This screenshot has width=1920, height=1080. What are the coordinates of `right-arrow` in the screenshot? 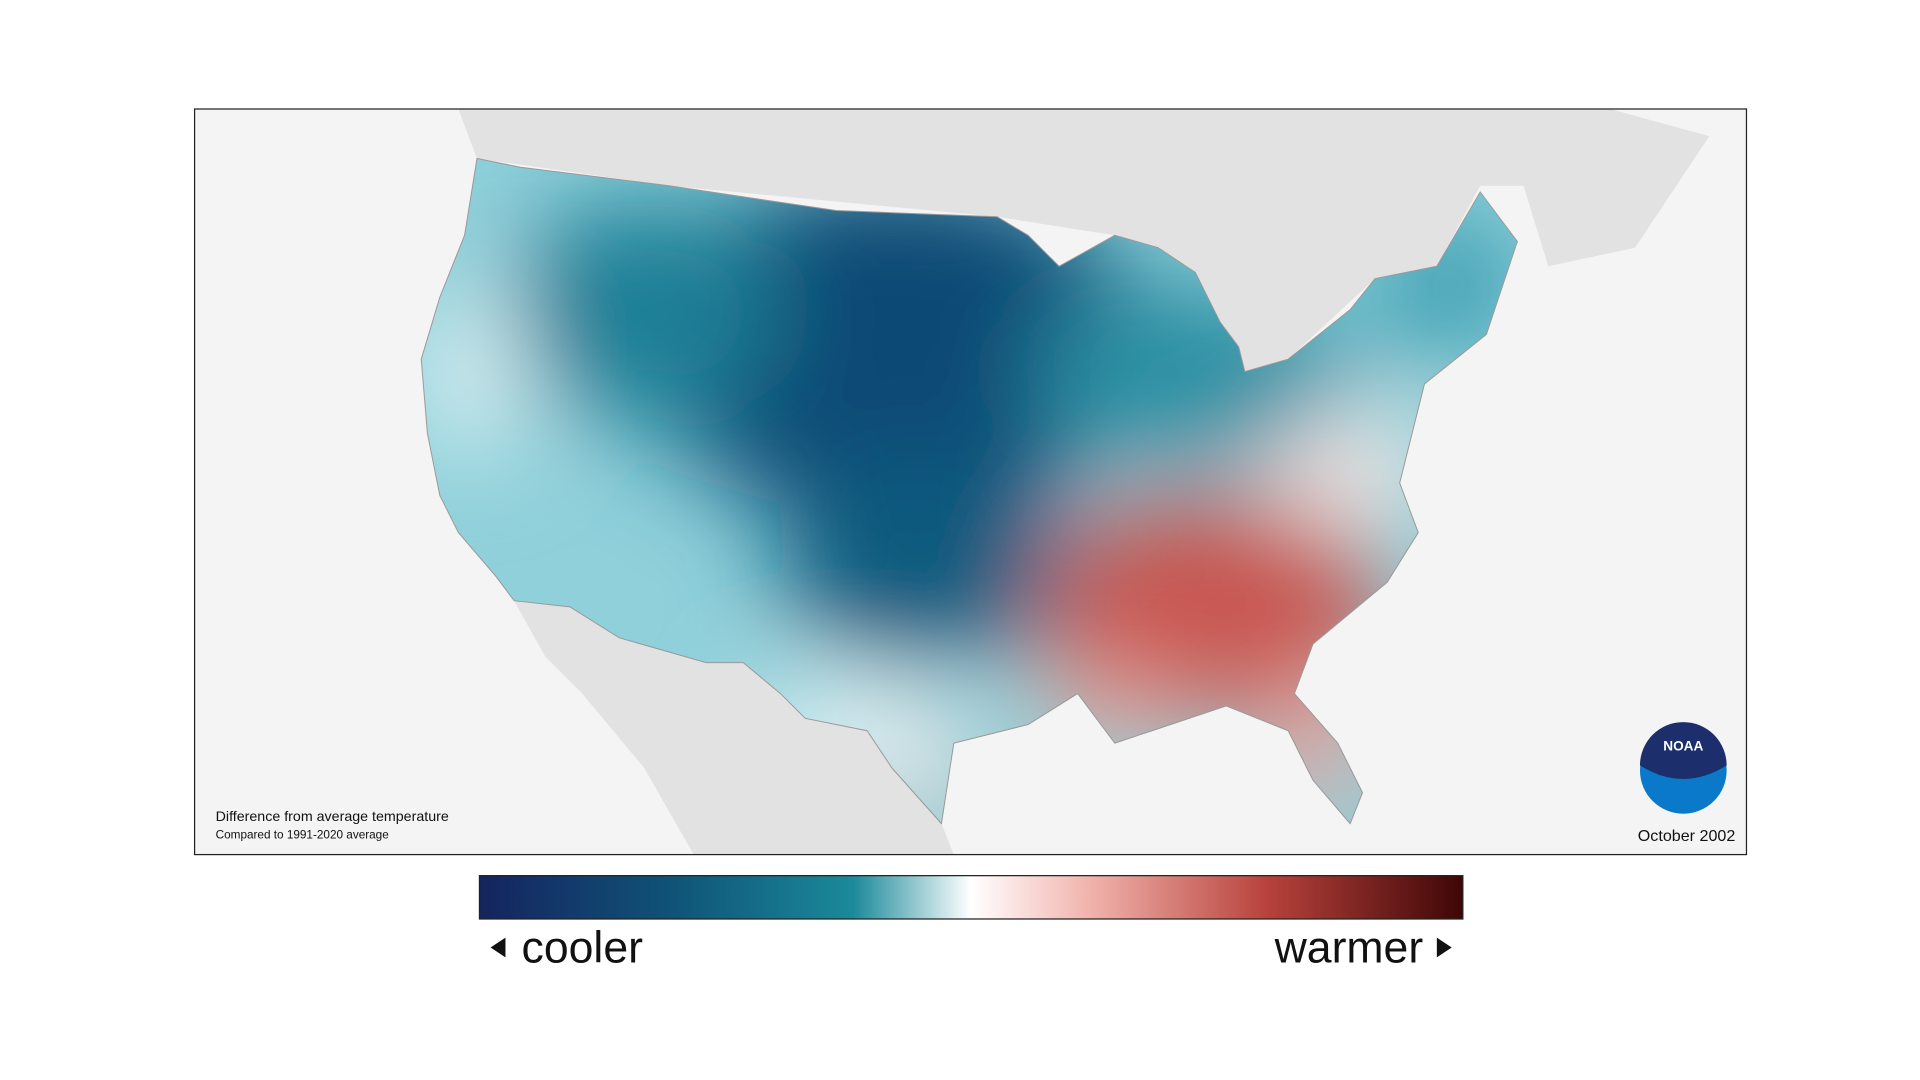 It's located at (1444, 947).